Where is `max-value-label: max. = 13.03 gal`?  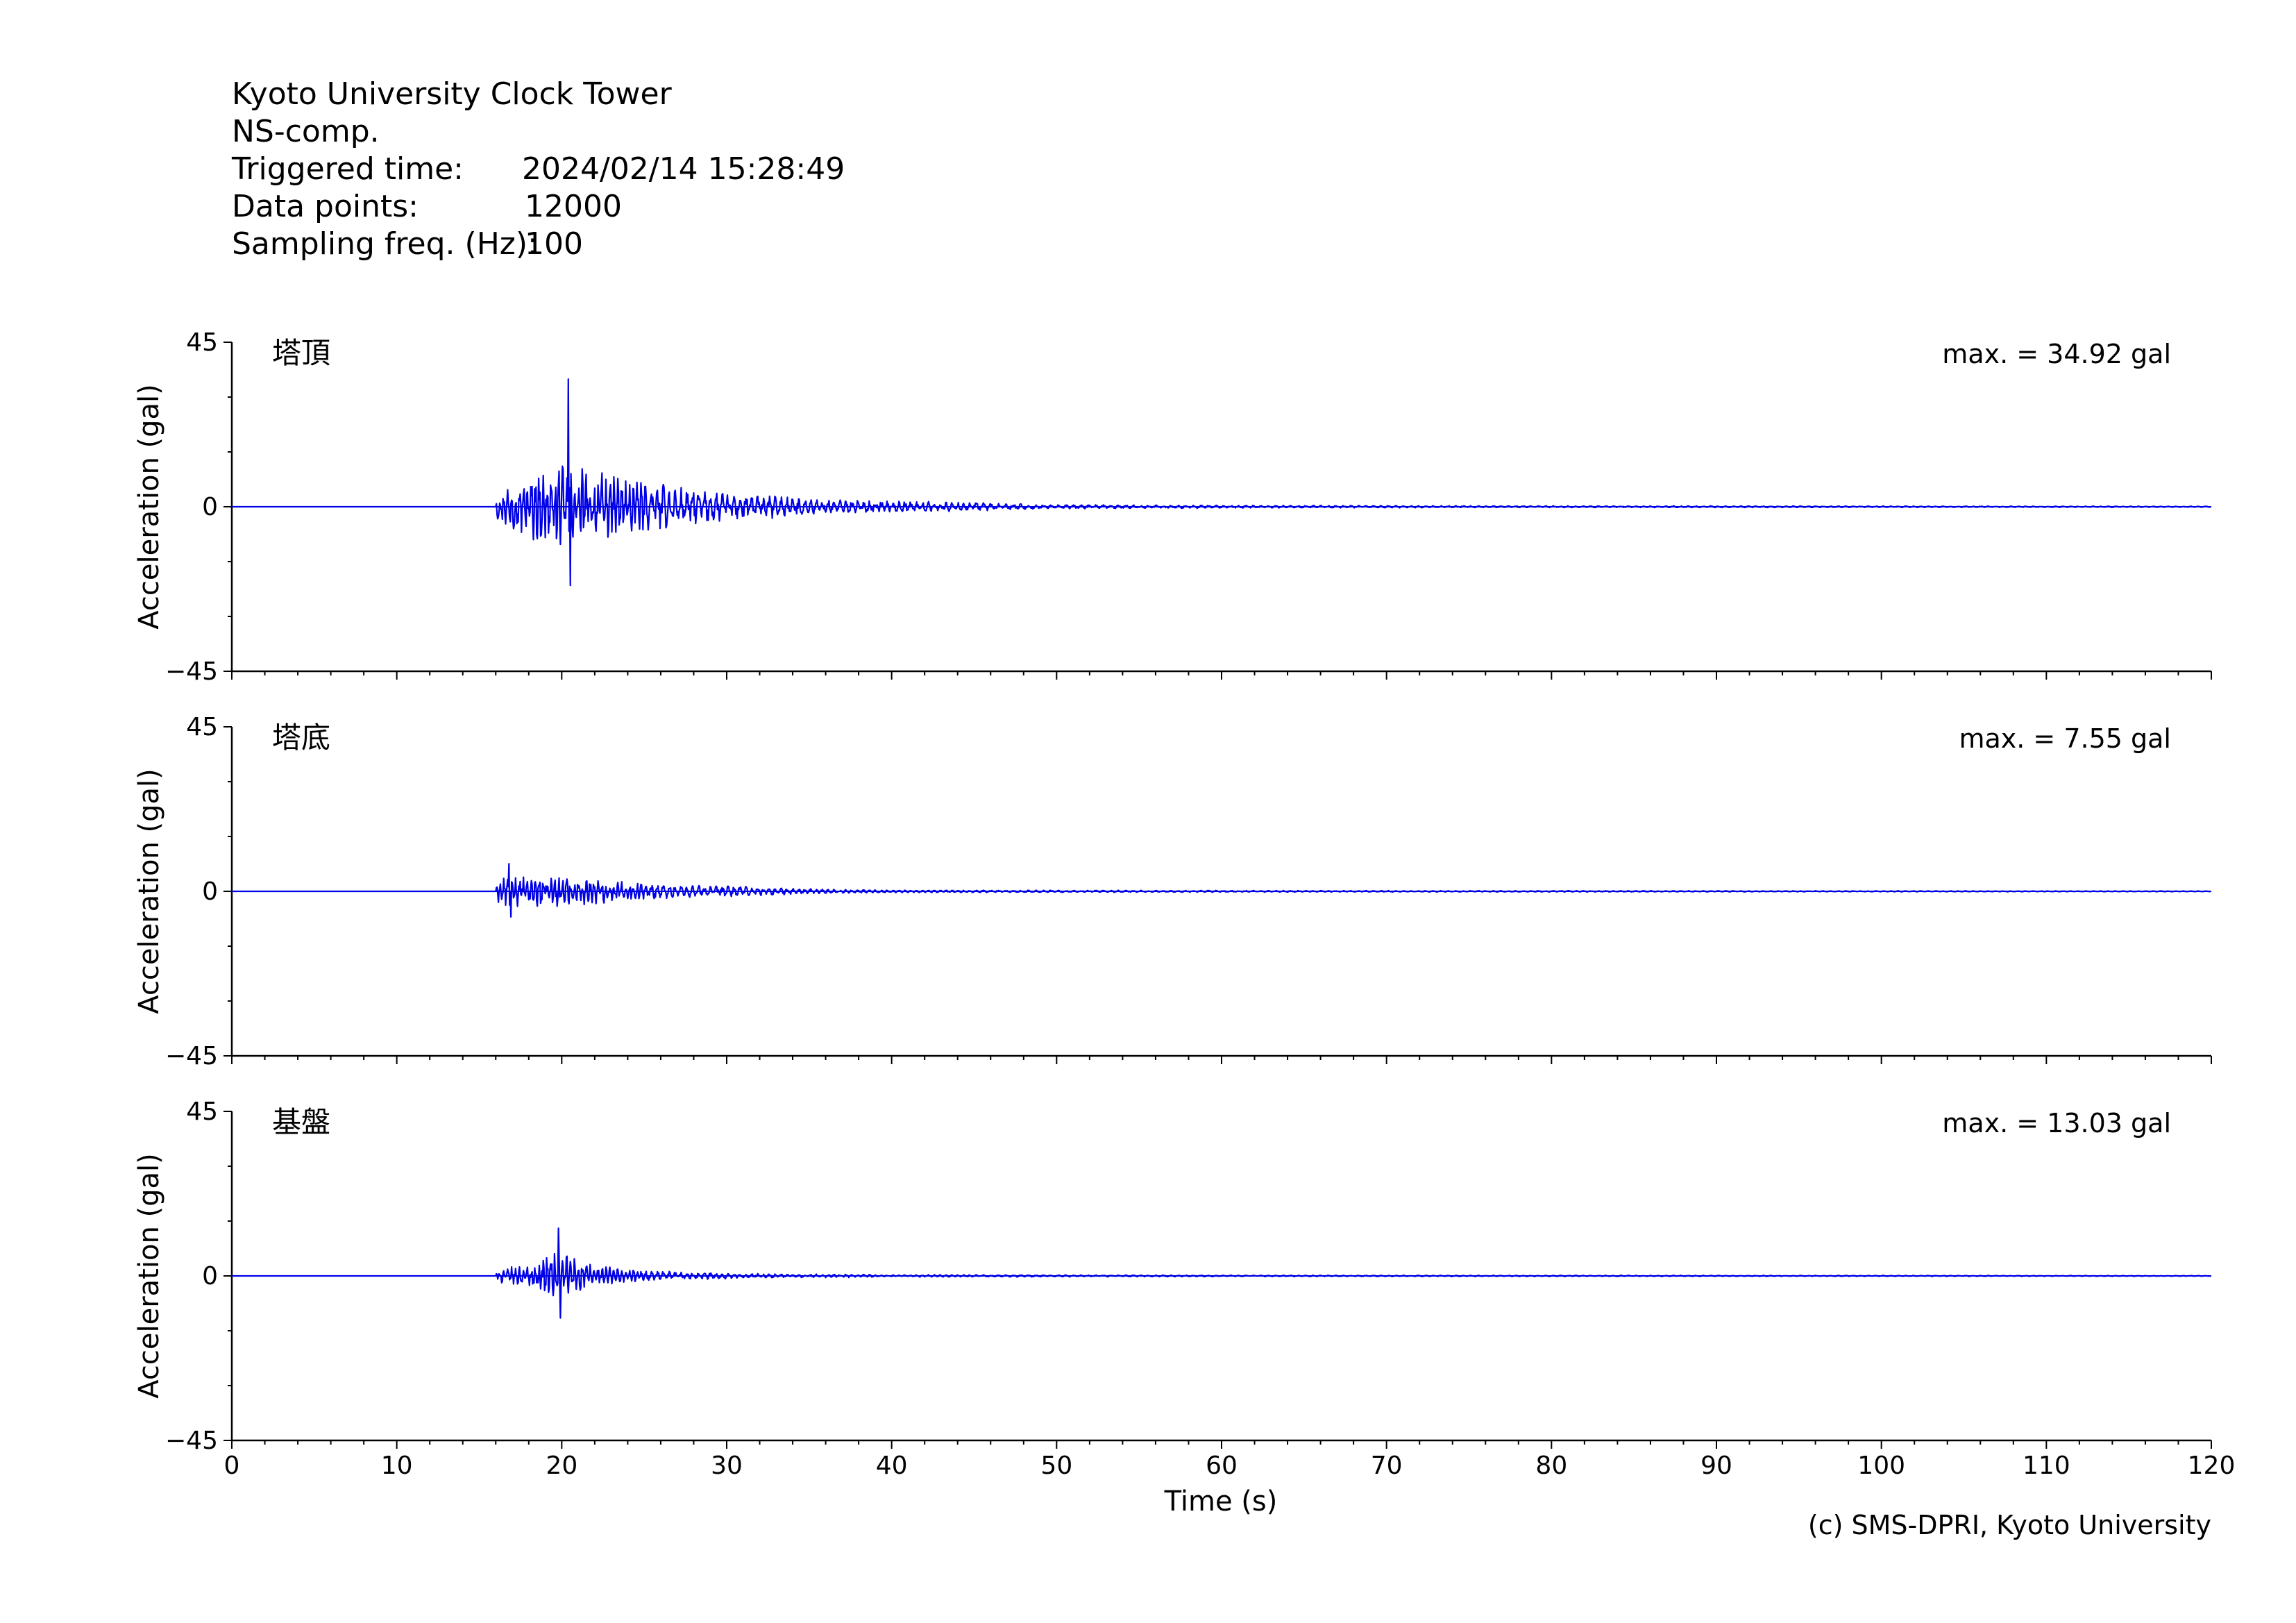 max-value-label: max. = 13.03 gal is located at coordinates (2056, 1123).